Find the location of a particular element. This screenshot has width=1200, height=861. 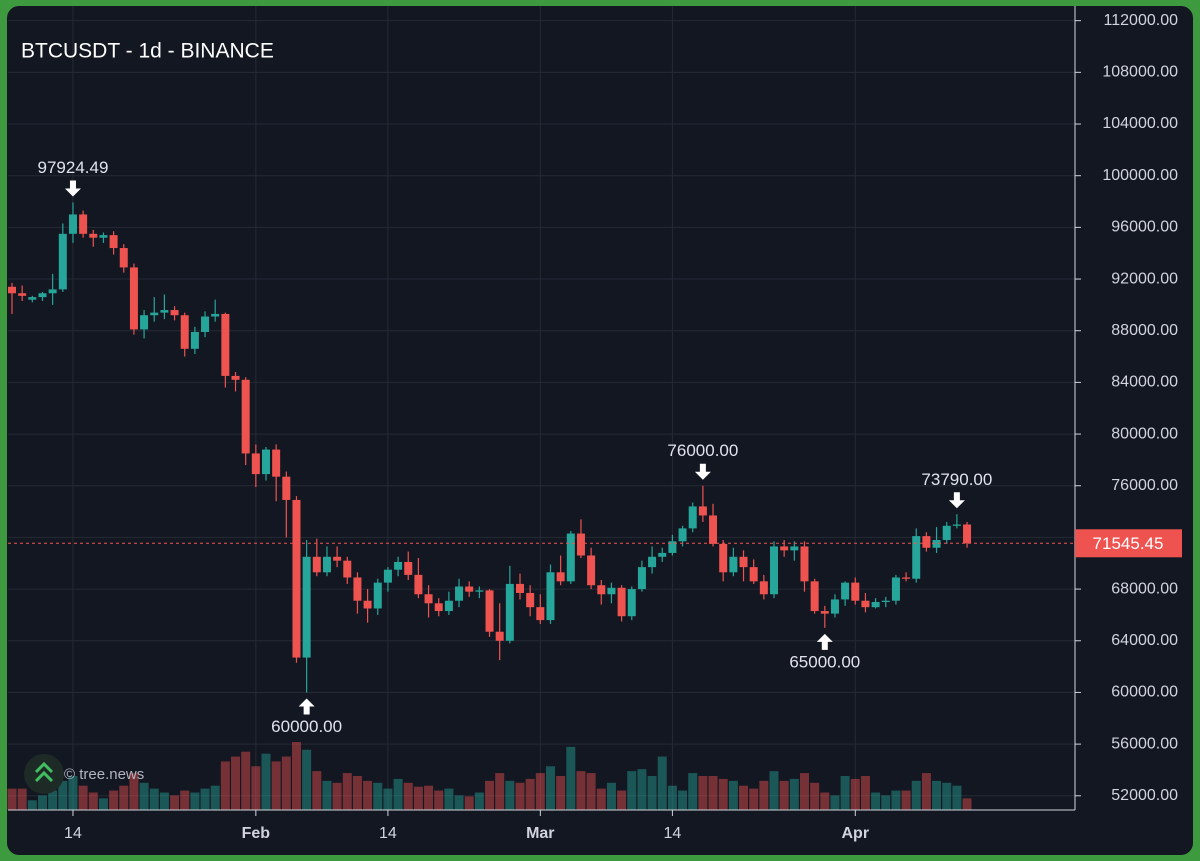

annotation-arrow is located at coordinates (72, 188).